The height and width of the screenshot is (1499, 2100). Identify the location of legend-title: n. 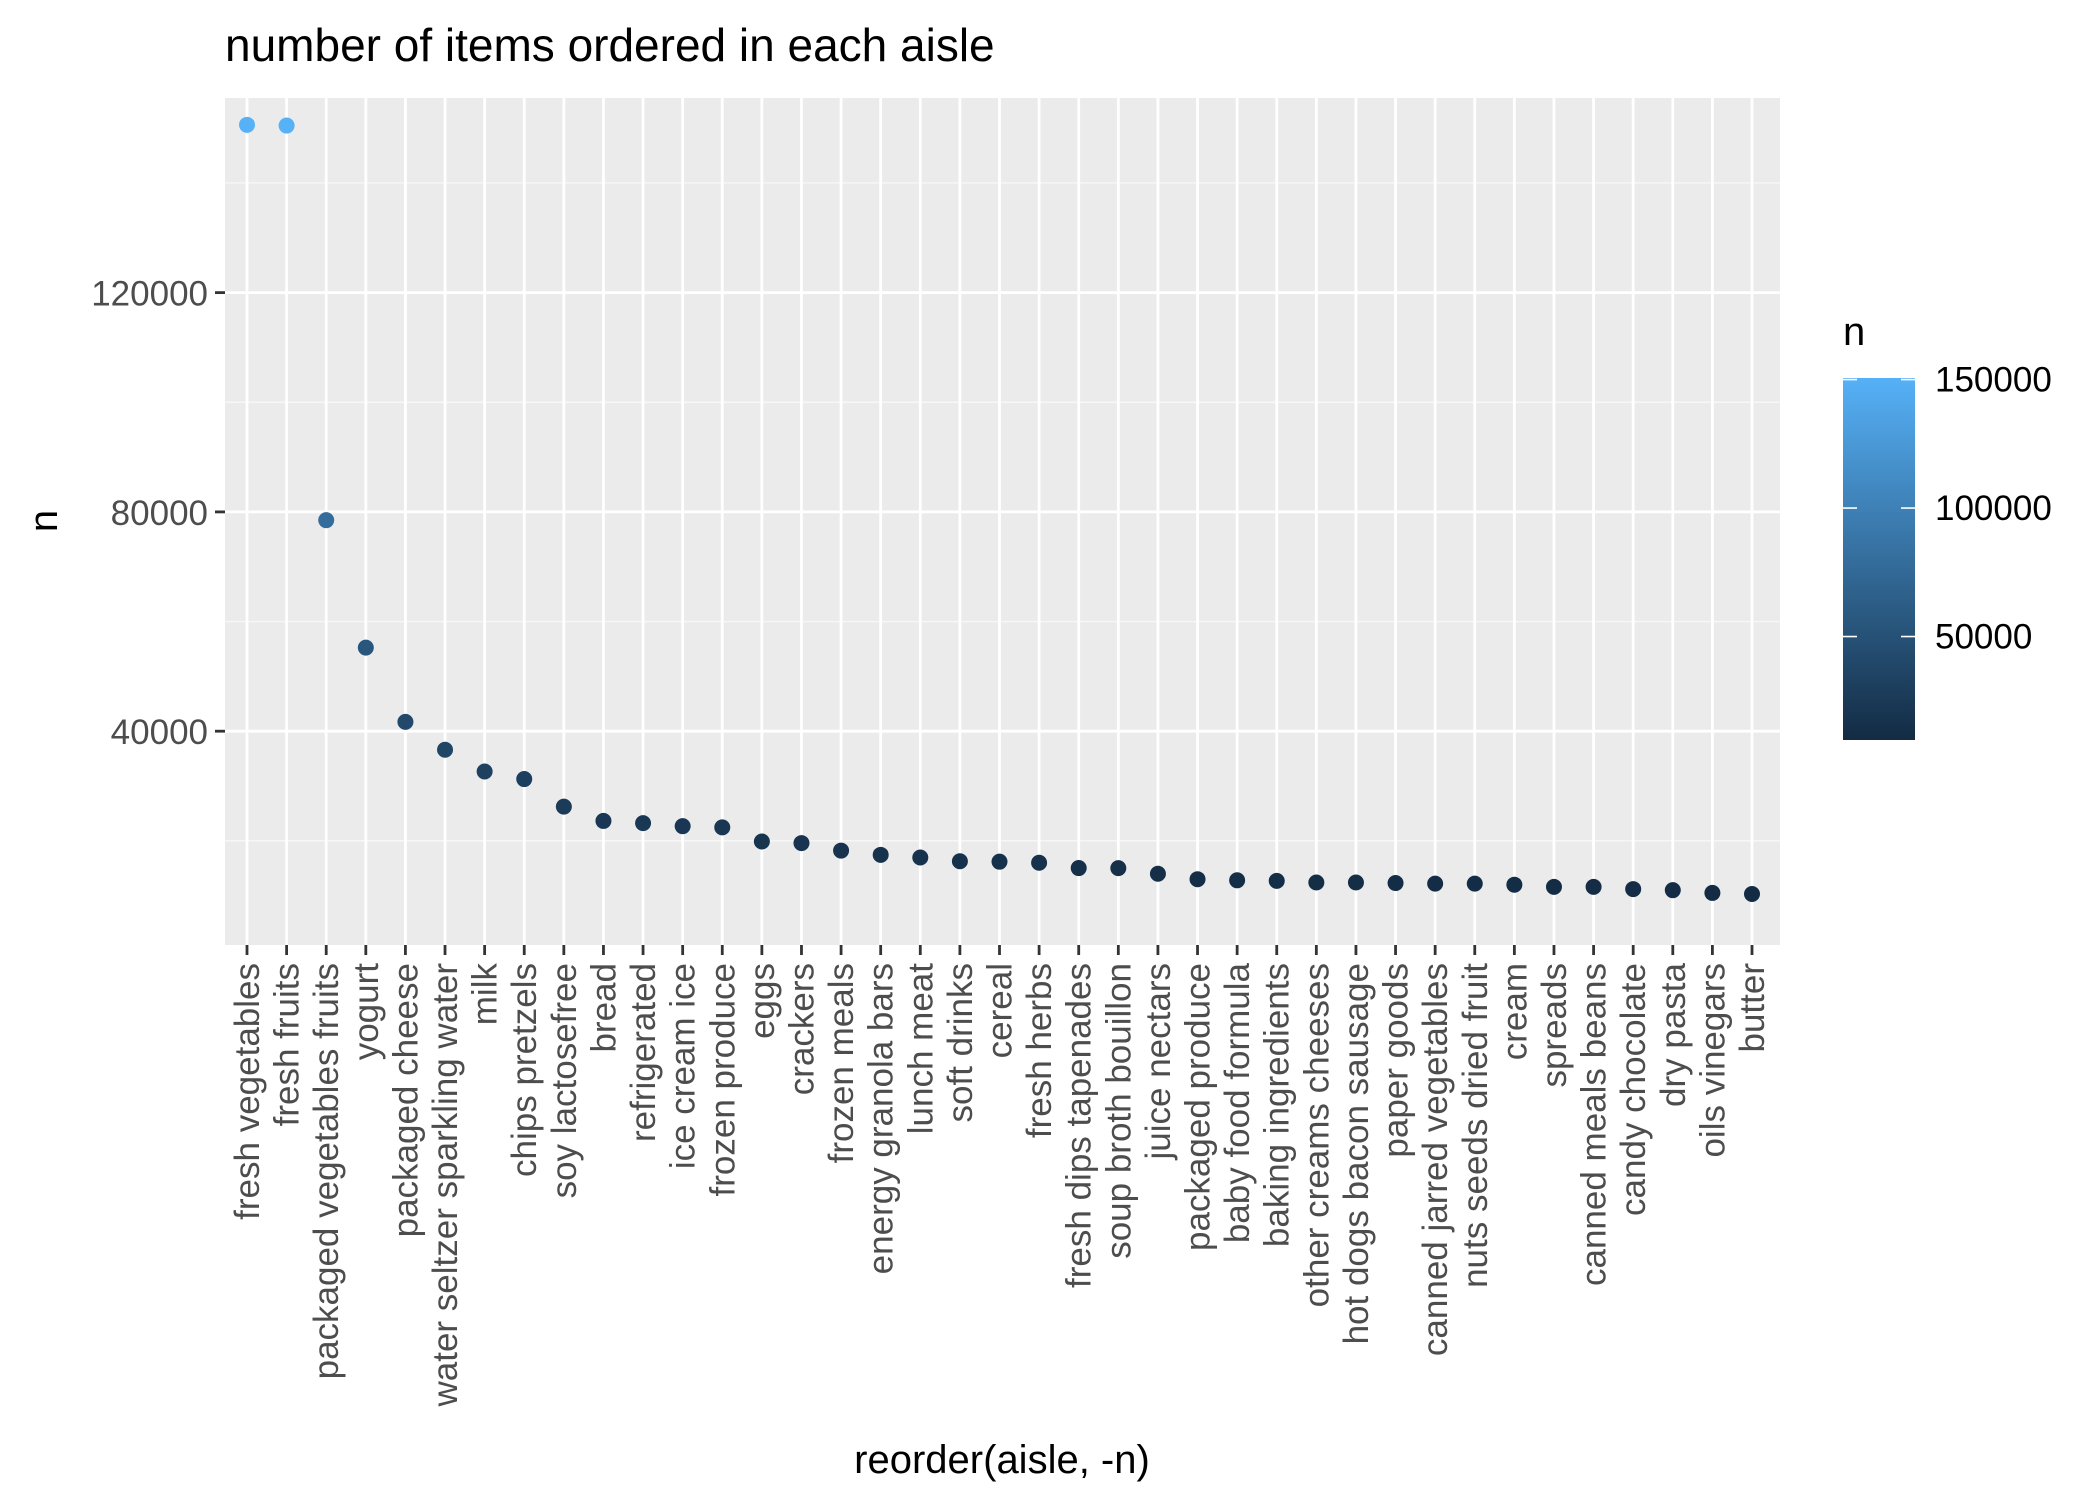
(1854, 332).